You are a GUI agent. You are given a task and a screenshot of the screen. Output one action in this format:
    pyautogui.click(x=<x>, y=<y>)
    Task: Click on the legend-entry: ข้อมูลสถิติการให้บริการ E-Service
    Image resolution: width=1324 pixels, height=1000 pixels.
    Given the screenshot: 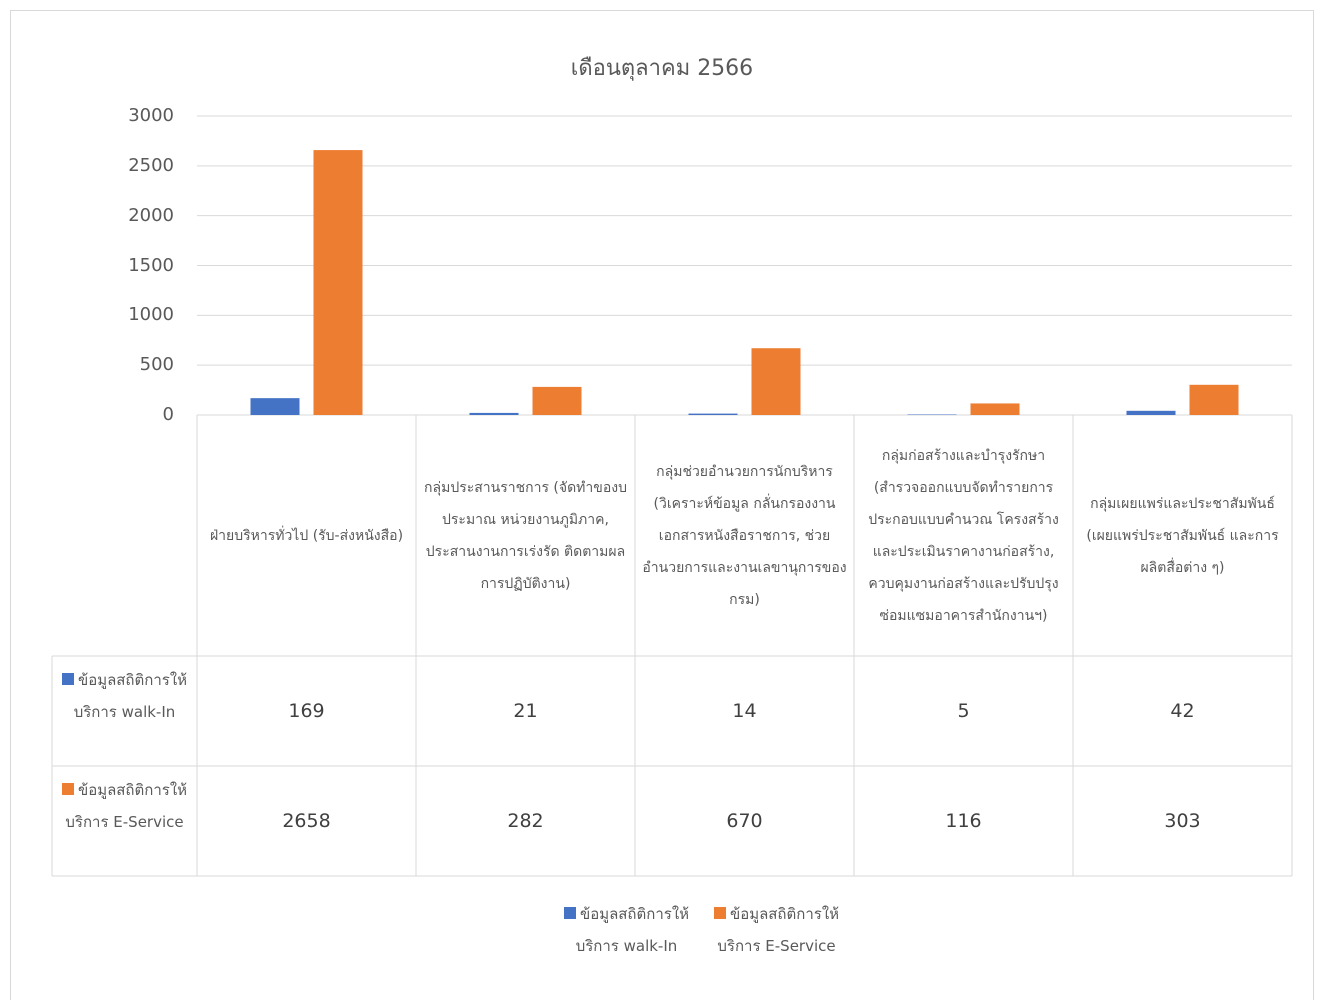 What is the action you would take?
    pyautogui.click(x=777, y=930)
    